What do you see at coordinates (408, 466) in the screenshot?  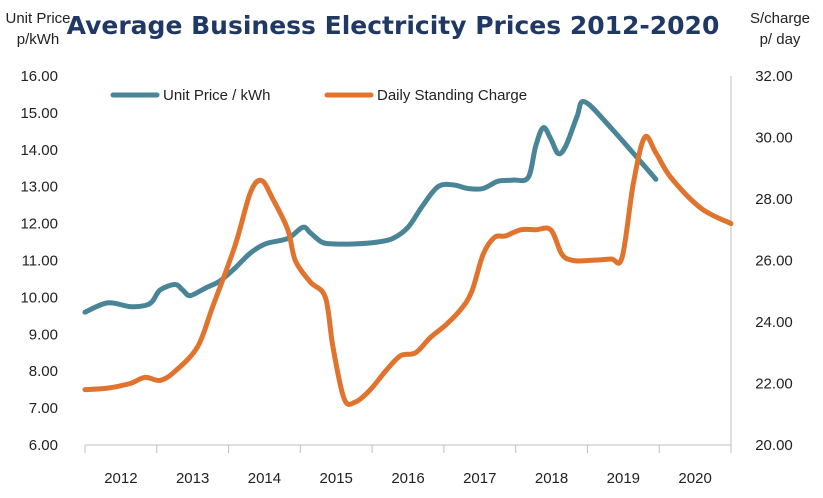 I see `x-ticks: 2012 2013 2014 2015 2016 2017 2018 2019 2020` at bounding box center [408, 466].